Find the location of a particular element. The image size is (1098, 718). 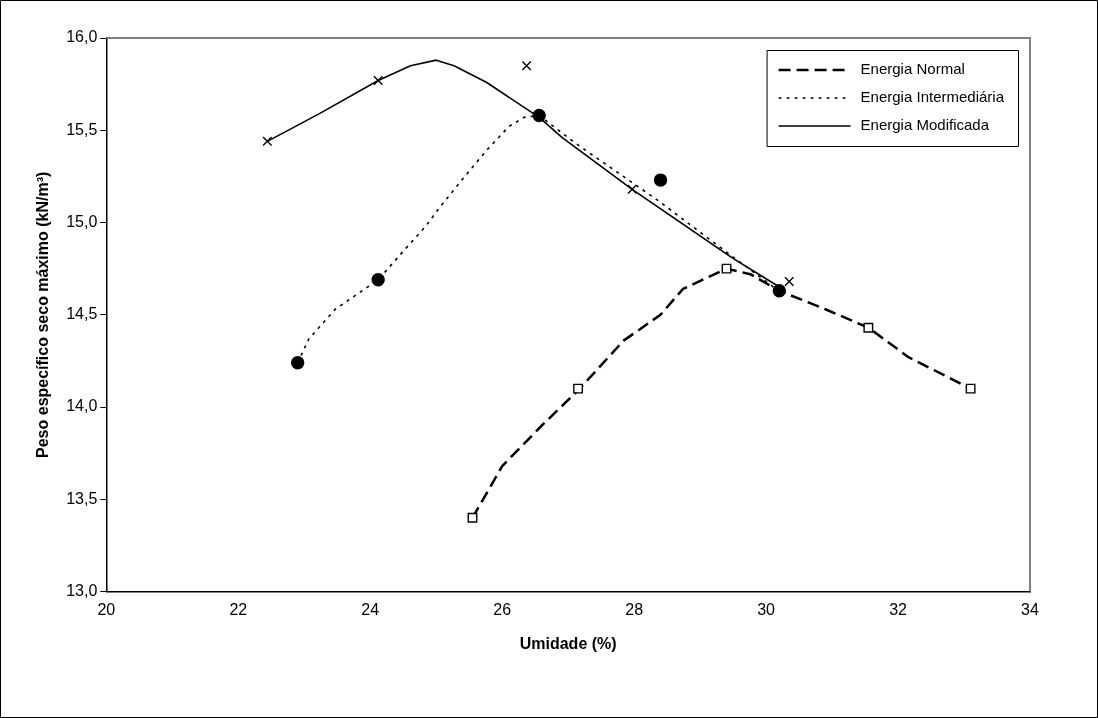

y-tick-label: 15,0 is located at coordinates (82, 221).